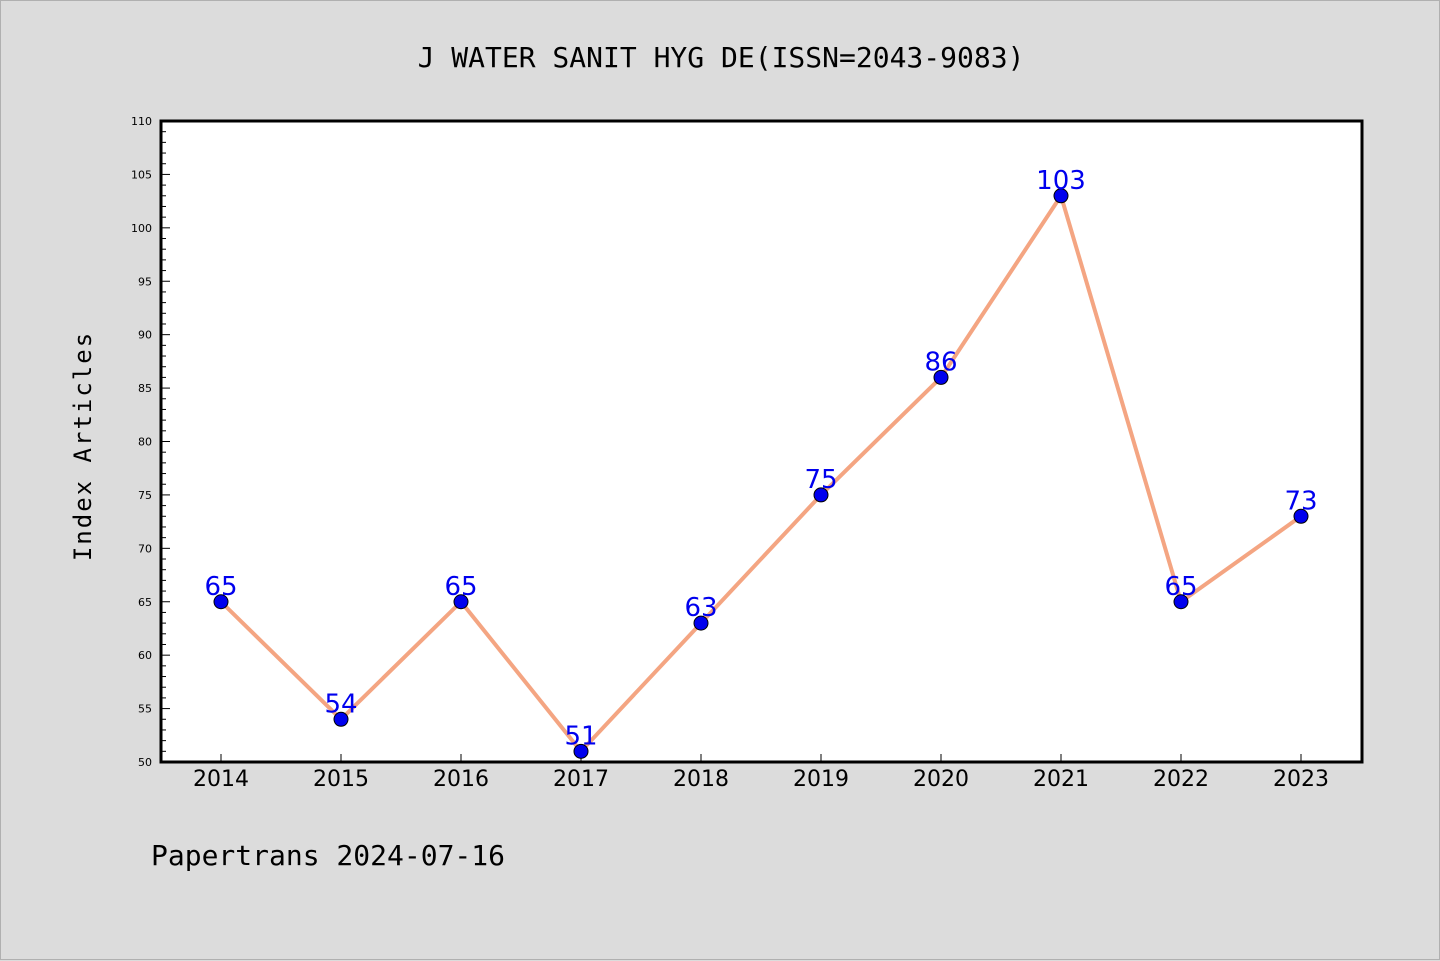  Describe the element at coordinates (701, 779) in the screenshot. I see `x-tick-label: 2018` at that location.